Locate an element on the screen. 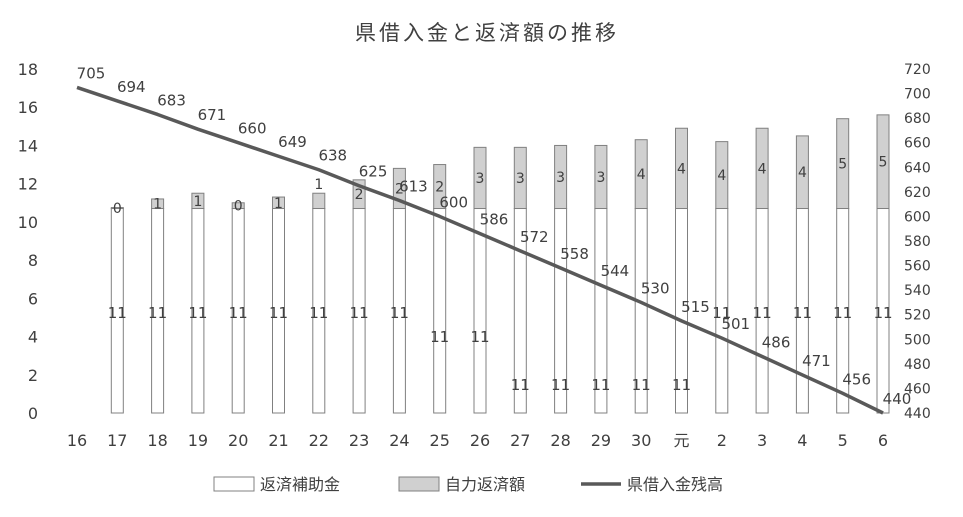 The image size is (963, 517). data-label-balance: 649 is located at coordinates (292, 142).